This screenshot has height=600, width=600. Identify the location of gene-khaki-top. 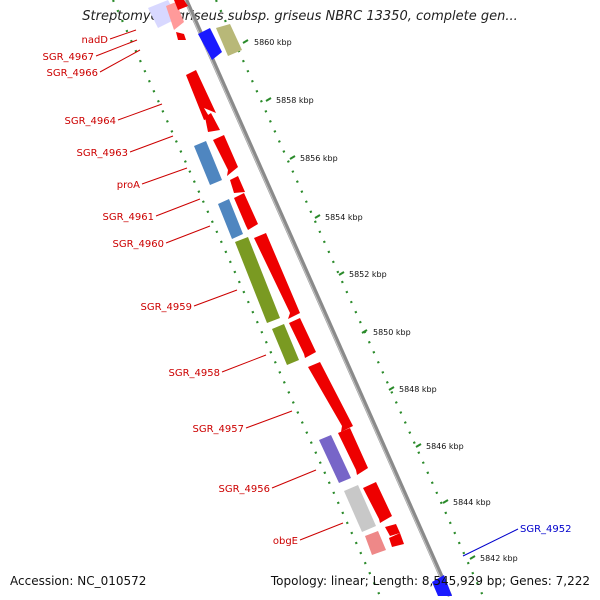
(229, 40).